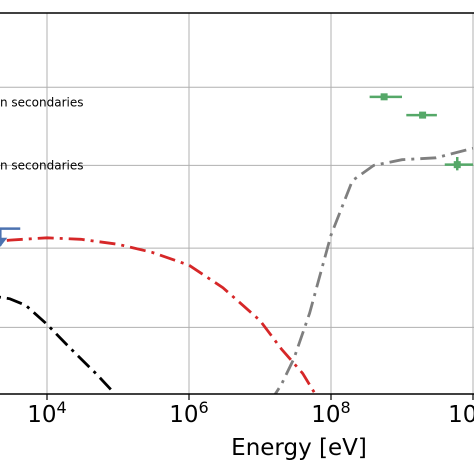  I want to click on x-tick-labels: 10⁴ 10⁶ 10⁸ 1010, so click(250, 411).